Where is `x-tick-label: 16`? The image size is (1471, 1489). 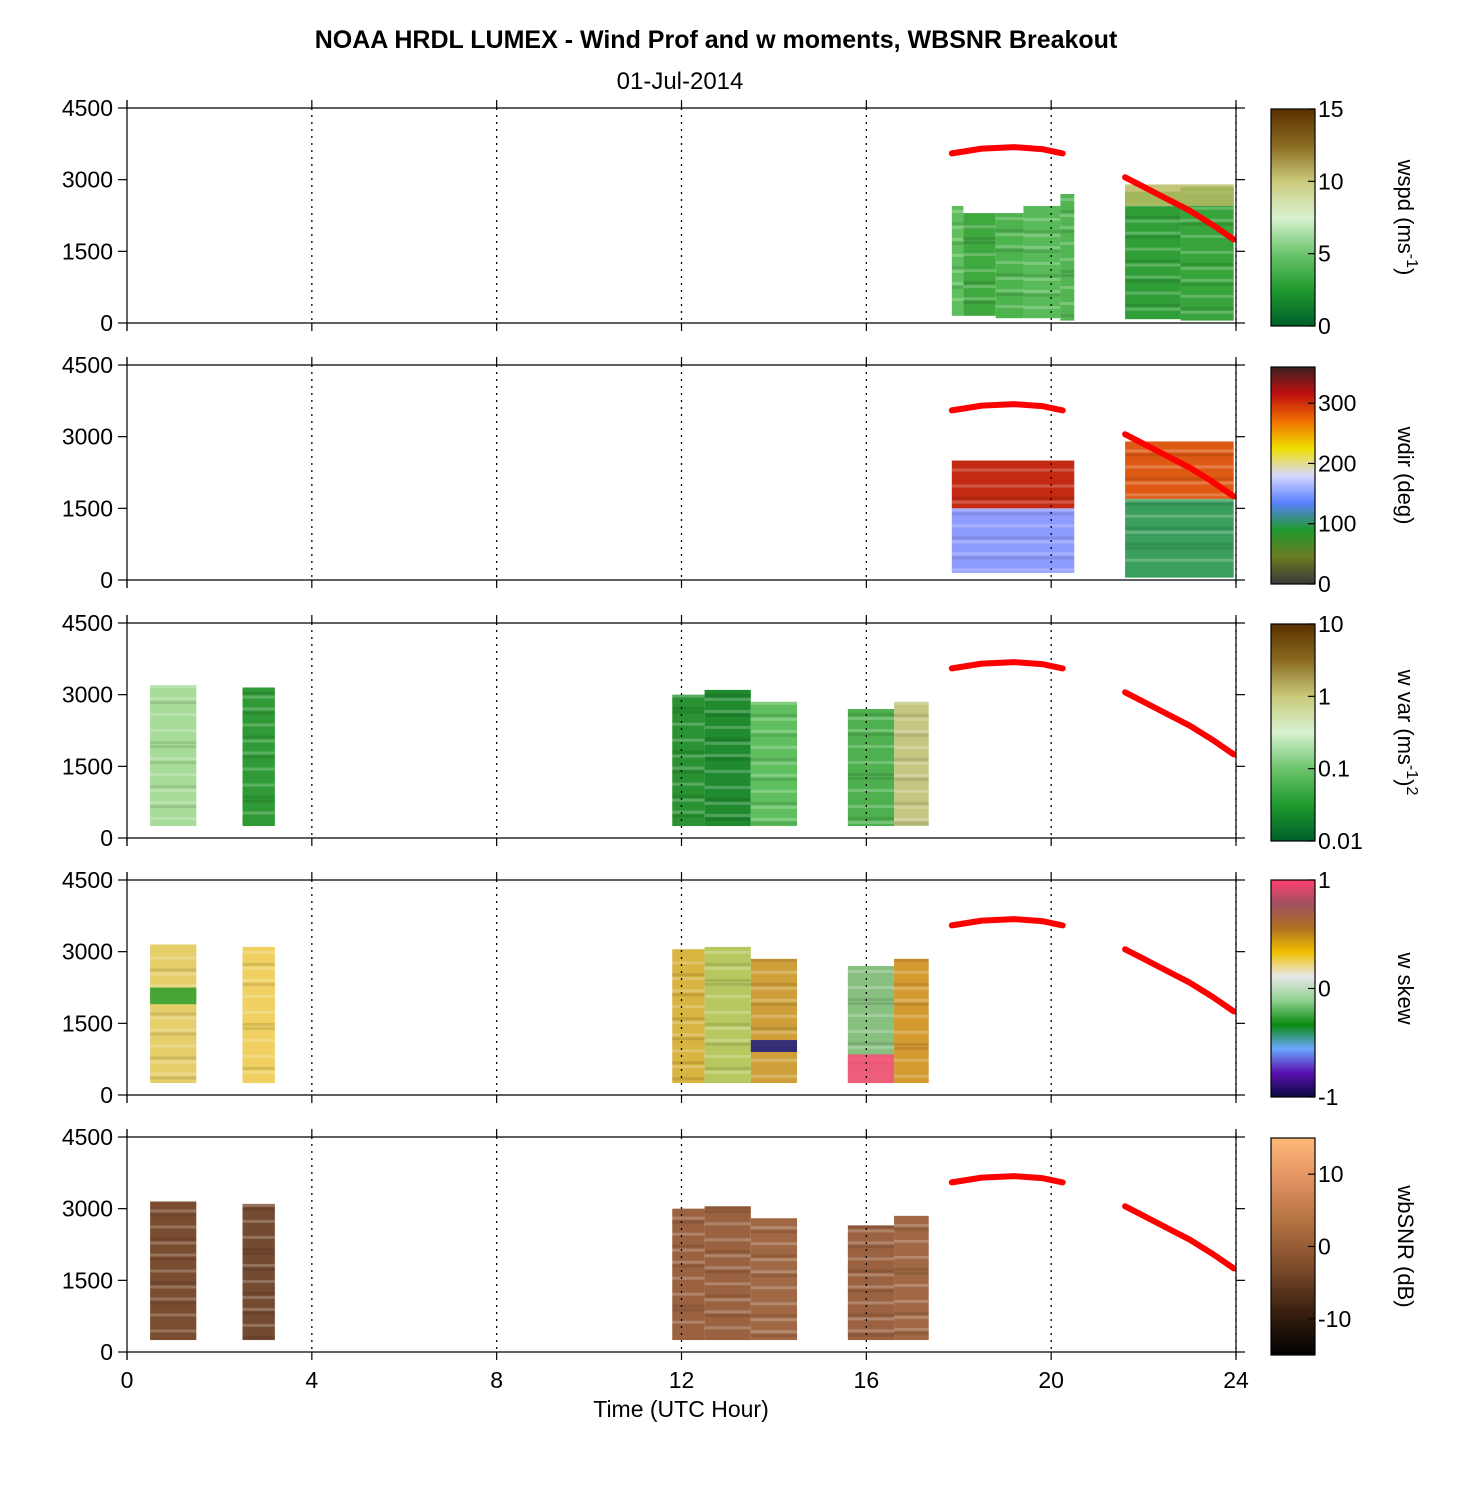 x-tick-label: 16 is located at coordinates (867, 1380).